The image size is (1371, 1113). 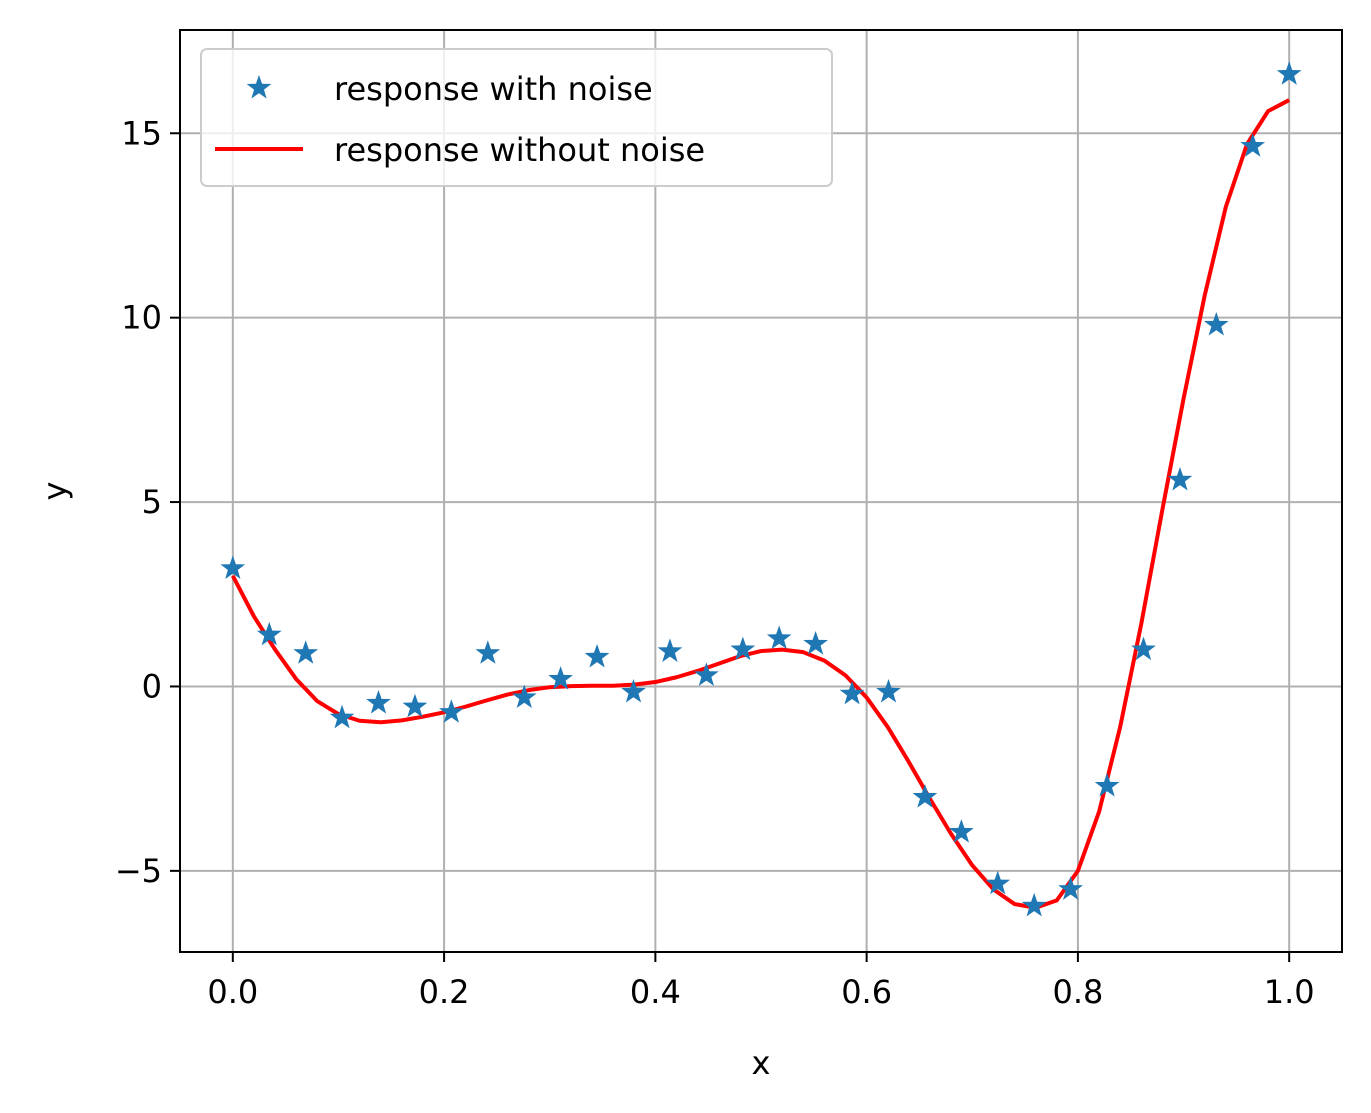 I want to click on y-axis-ticks: −5 0 5 10 15, so click(x=147, y=502).